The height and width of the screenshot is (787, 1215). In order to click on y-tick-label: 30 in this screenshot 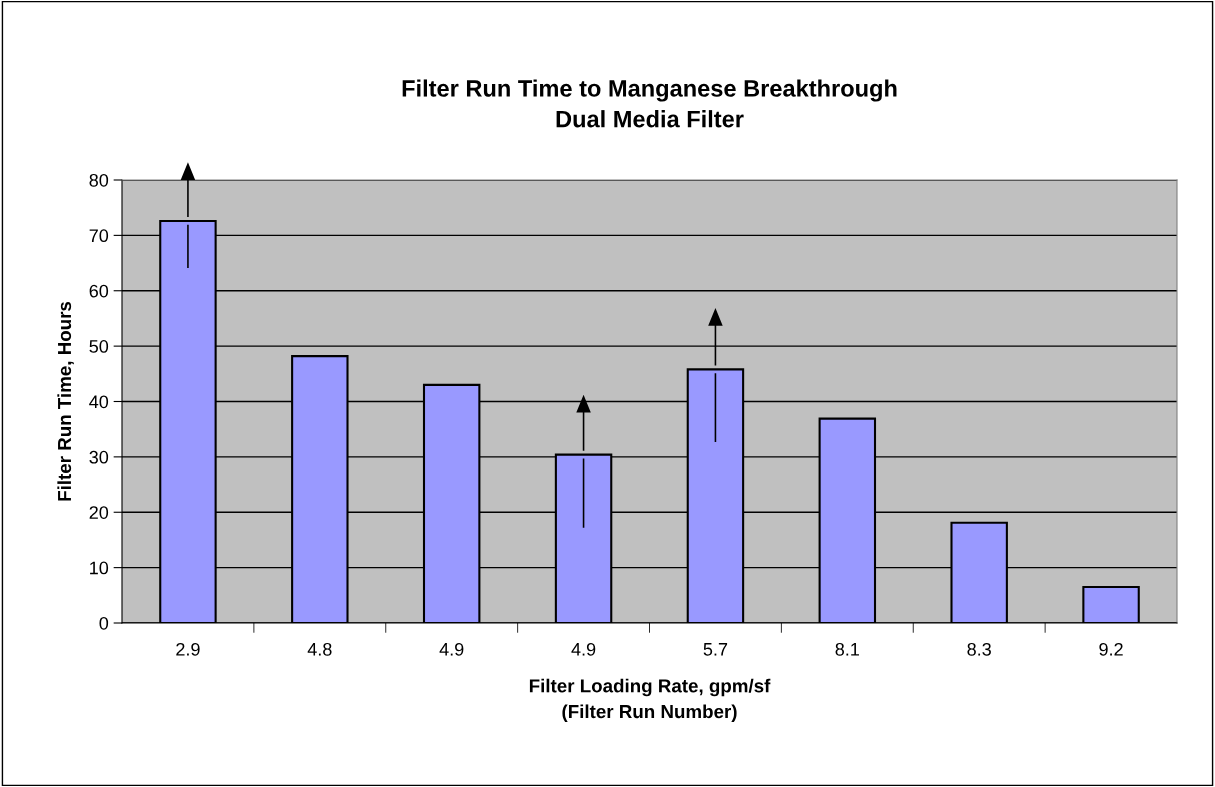, I will do `click(99, 457)`.